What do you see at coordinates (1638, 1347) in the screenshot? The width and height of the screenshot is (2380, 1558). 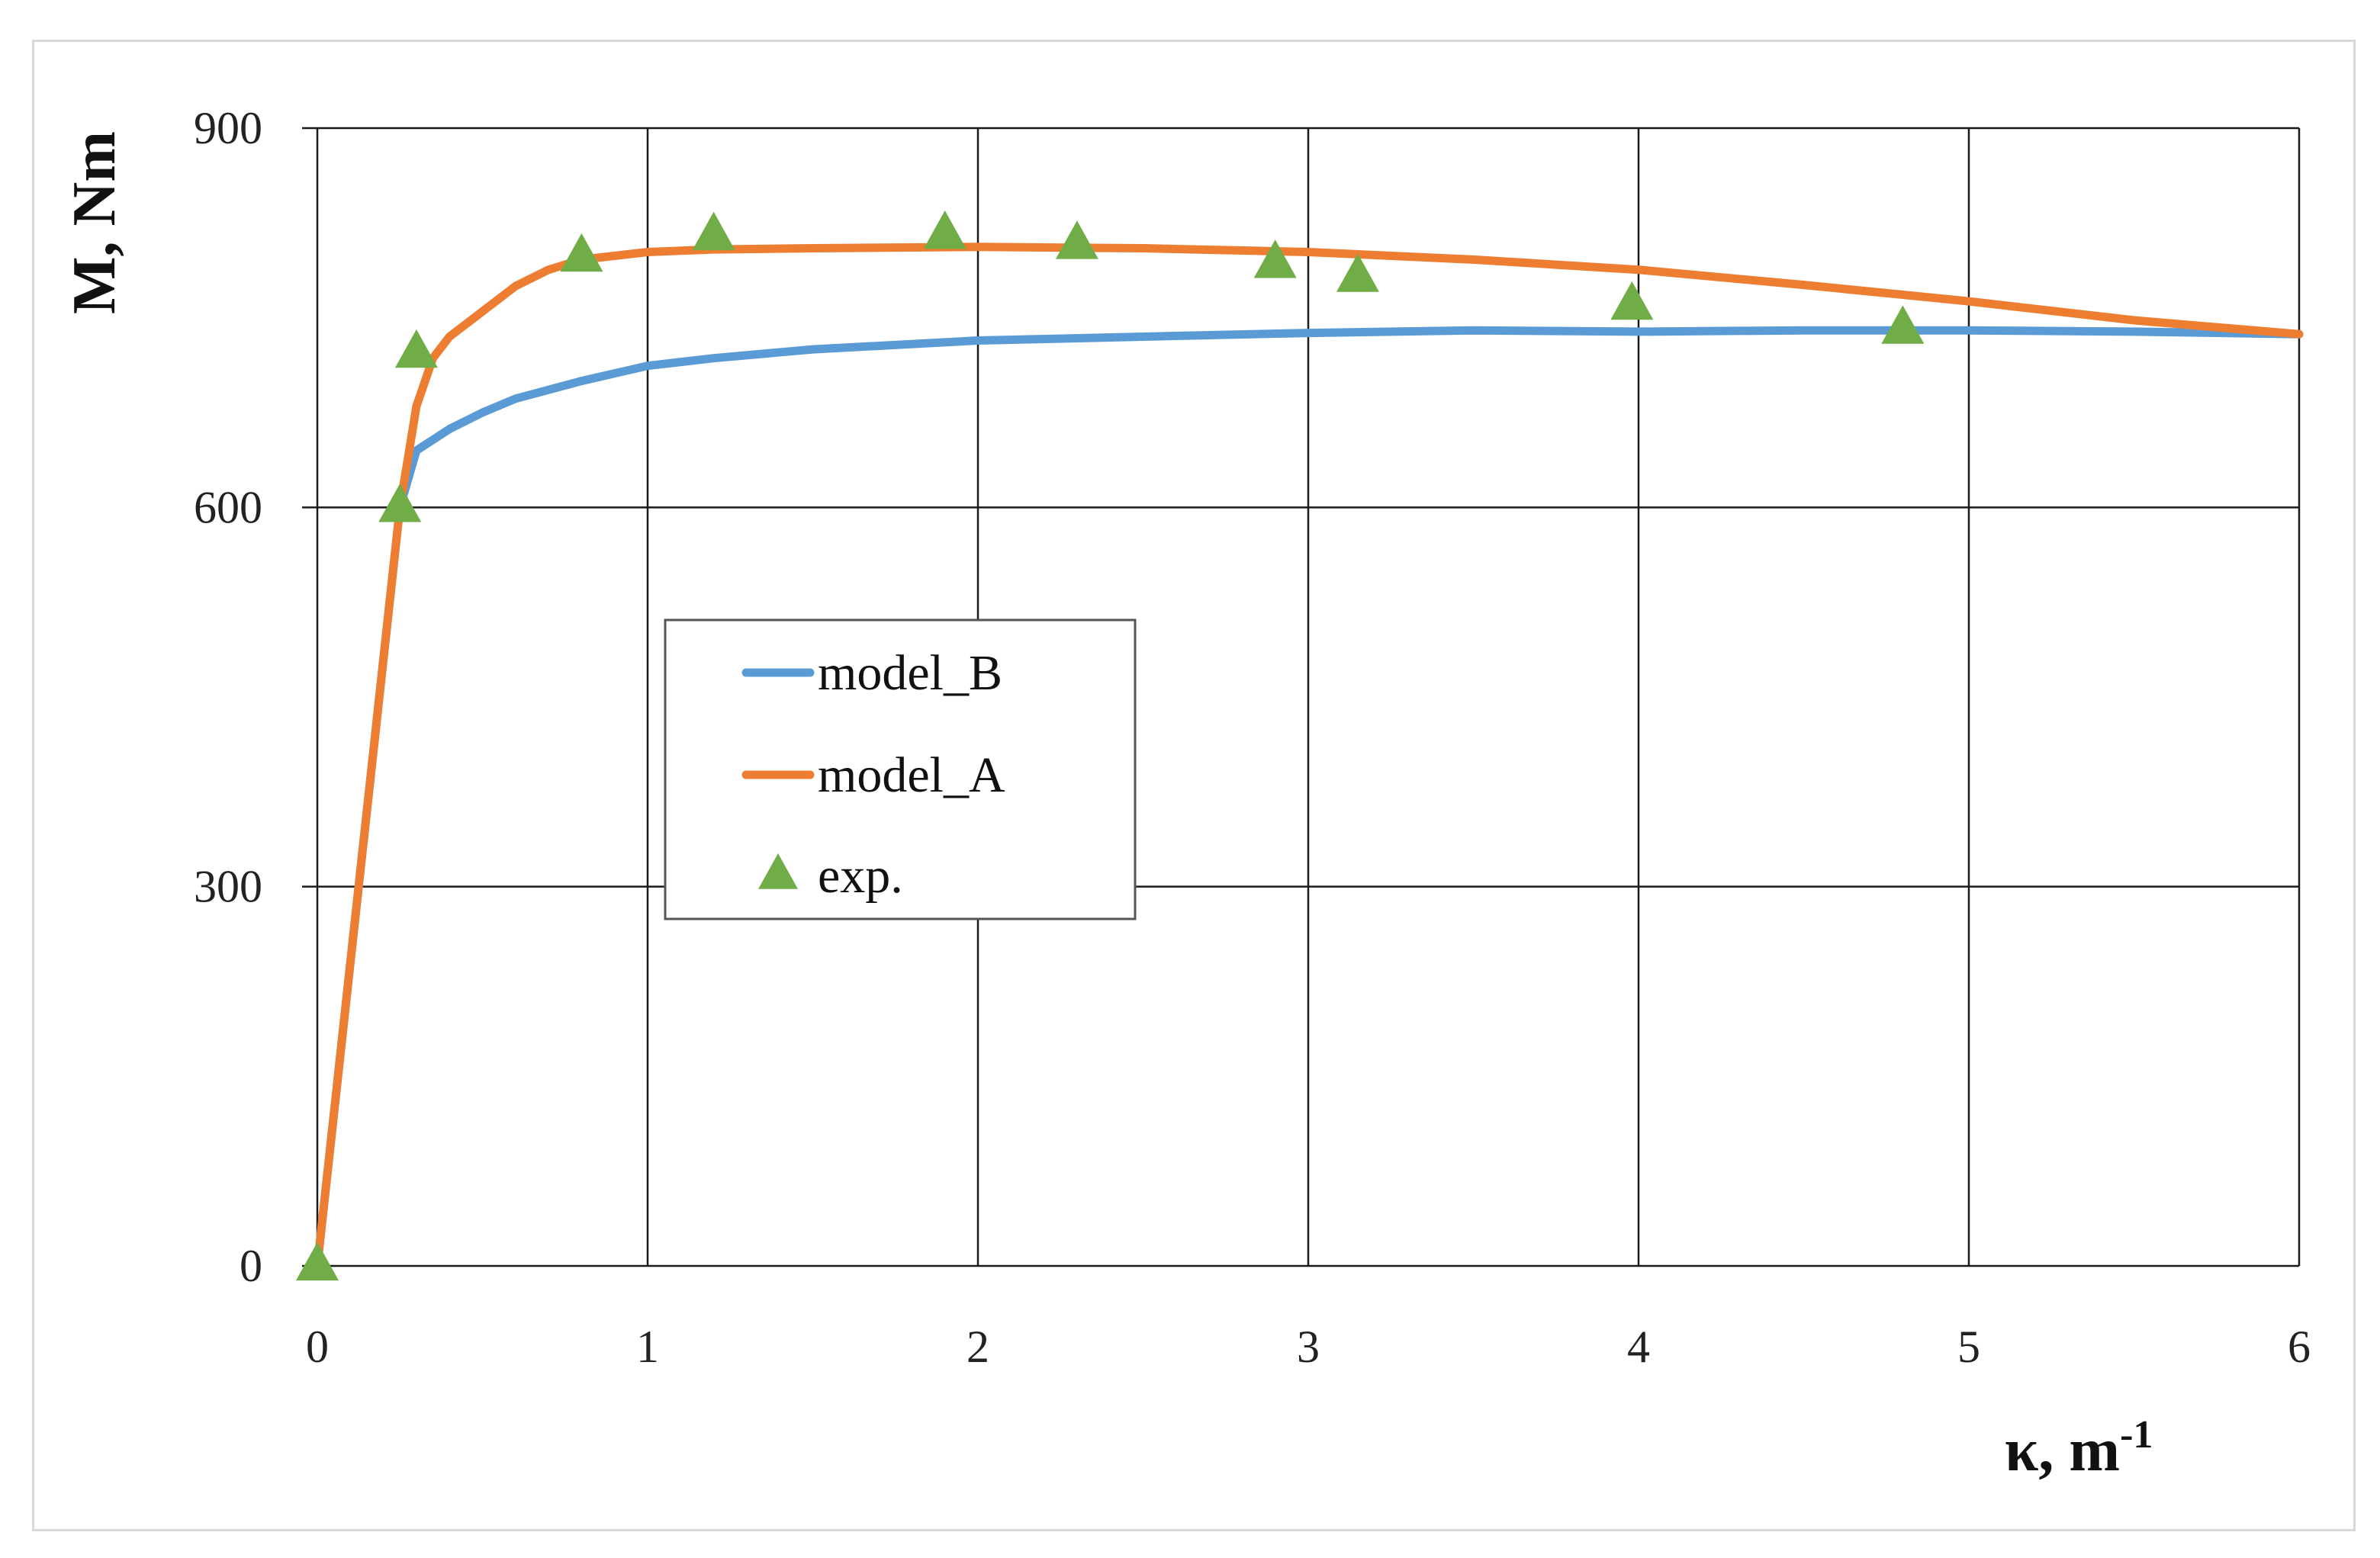 I see `x-tick-label: 4` at bounding box center [1638, 1347].